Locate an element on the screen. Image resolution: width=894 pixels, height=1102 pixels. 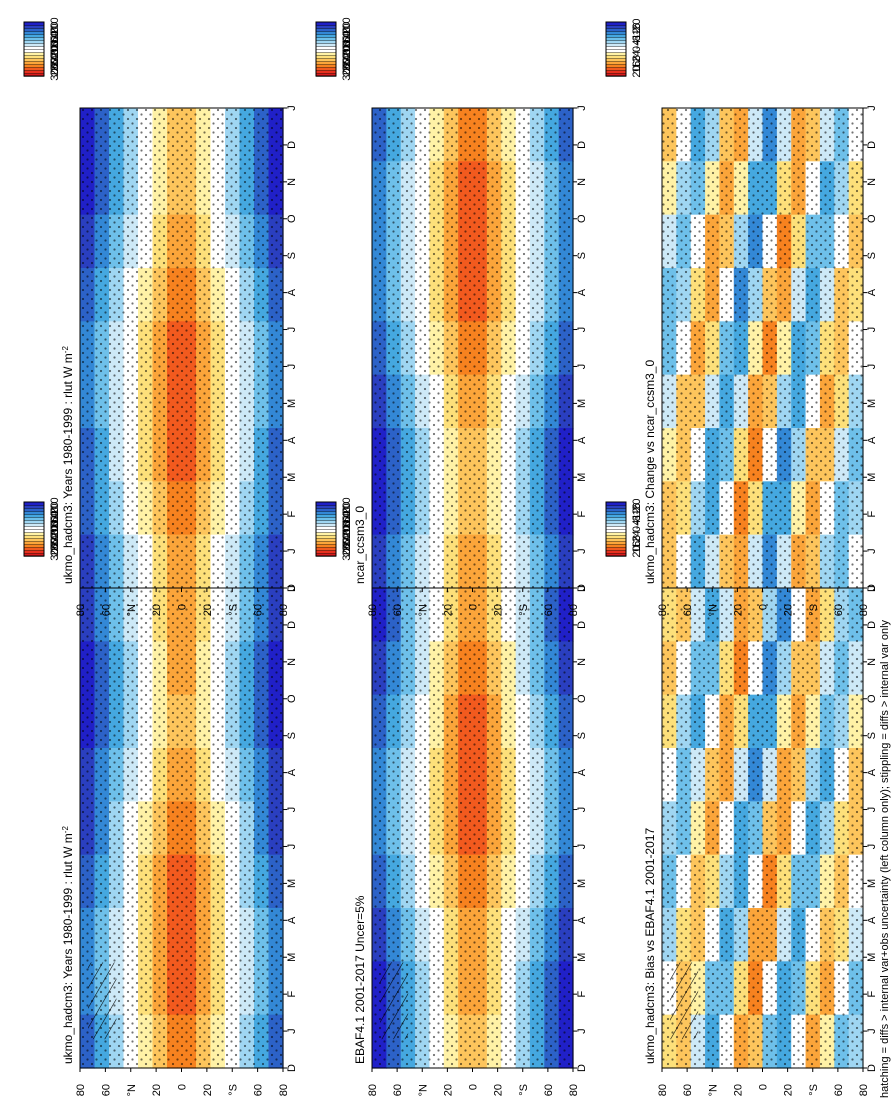
colorbar-tick-label: 160 is located at coordinates (55, 520).